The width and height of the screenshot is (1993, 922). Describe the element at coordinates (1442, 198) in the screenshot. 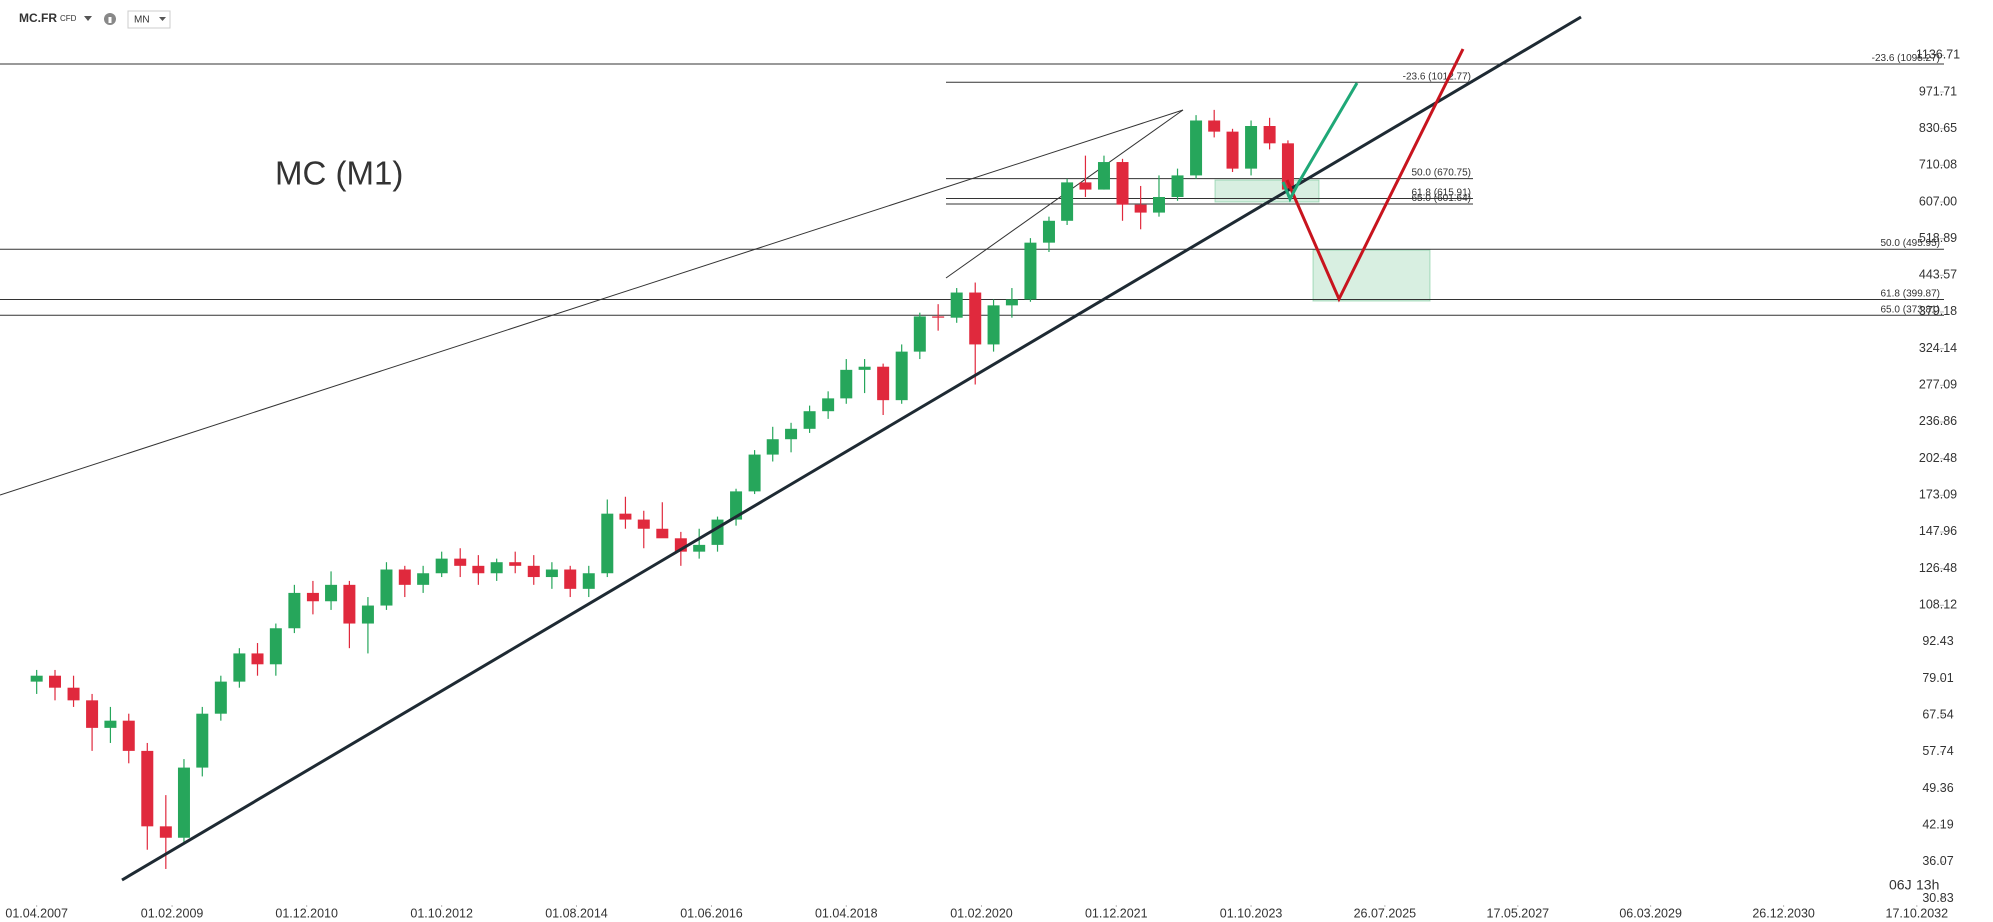

I see `fib-label: 65.0 (601.64)` at that location.